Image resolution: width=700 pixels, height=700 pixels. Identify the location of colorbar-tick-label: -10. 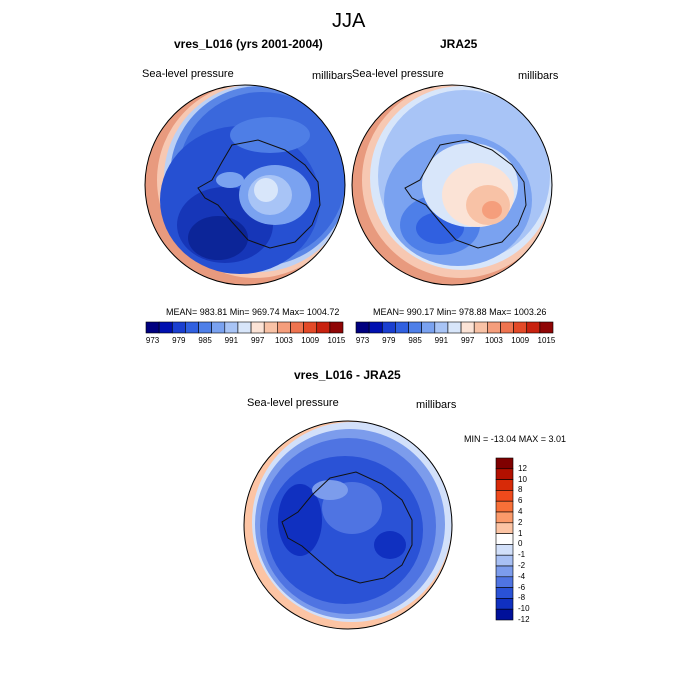
(524, 609).